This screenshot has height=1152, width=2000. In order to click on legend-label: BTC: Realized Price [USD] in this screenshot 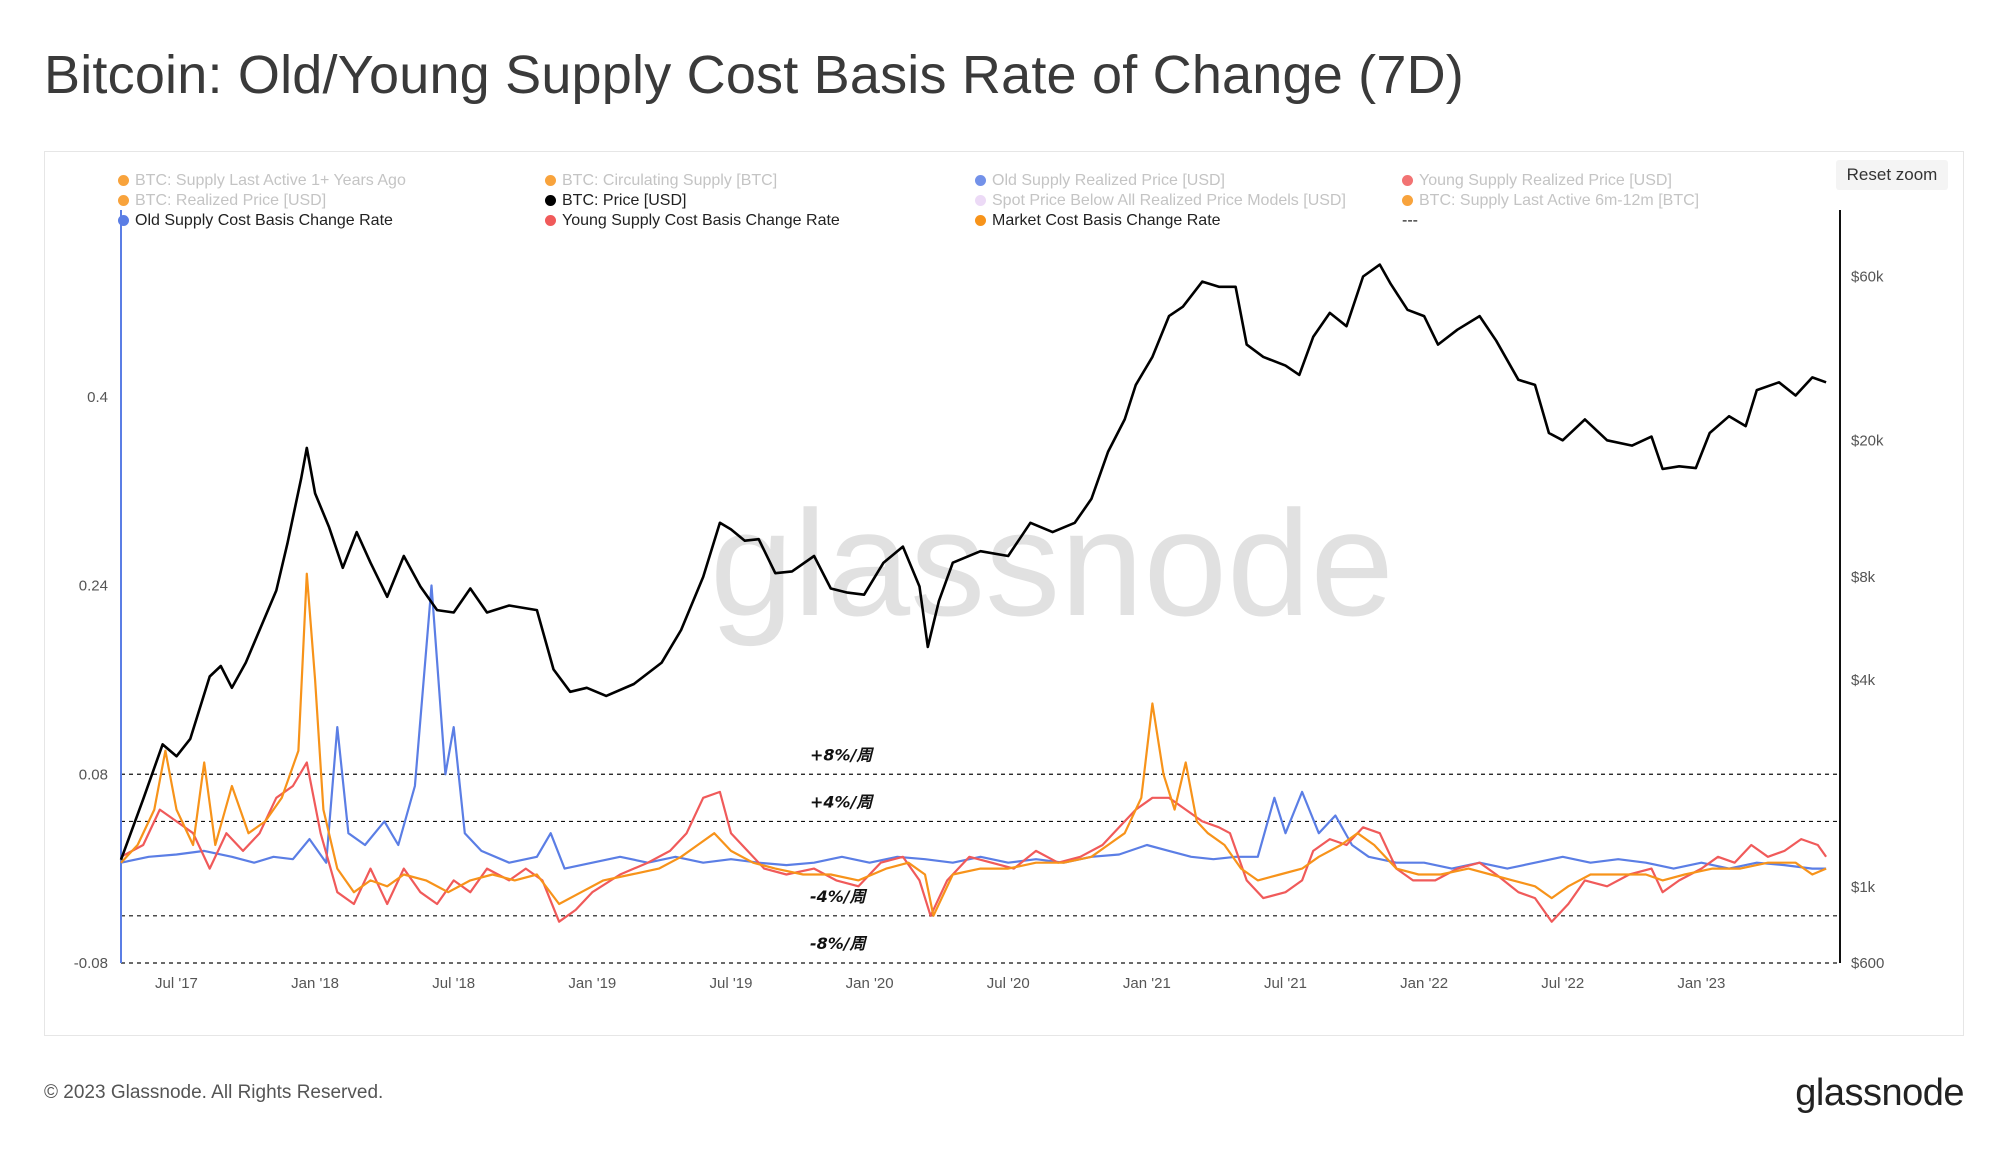, I will do `click(231, 200)`.